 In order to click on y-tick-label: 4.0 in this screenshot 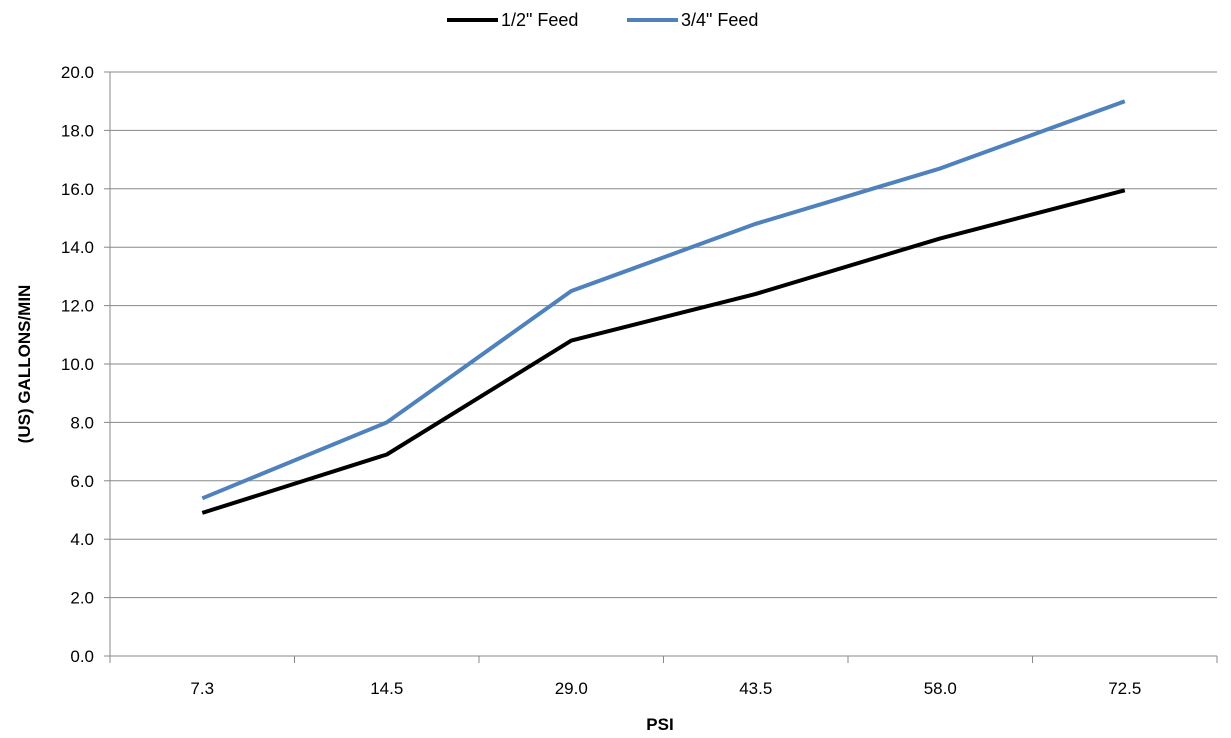, I will do `click(82, 539)`.